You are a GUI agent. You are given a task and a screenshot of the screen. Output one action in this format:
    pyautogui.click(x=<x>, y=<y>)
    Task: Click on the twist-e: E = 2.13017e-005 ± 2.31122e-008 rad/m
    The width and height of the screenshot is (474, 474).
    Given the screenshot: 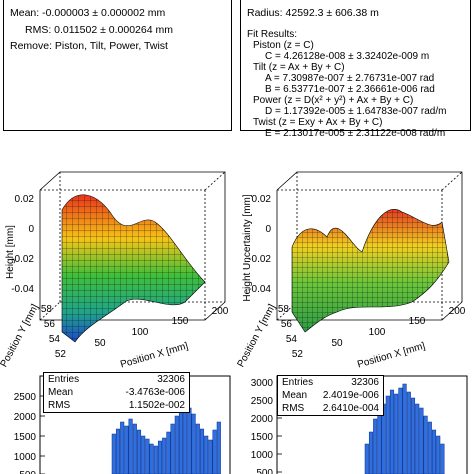 What is the action you would take?
    pyautogui.click(x=355, y=133)
    